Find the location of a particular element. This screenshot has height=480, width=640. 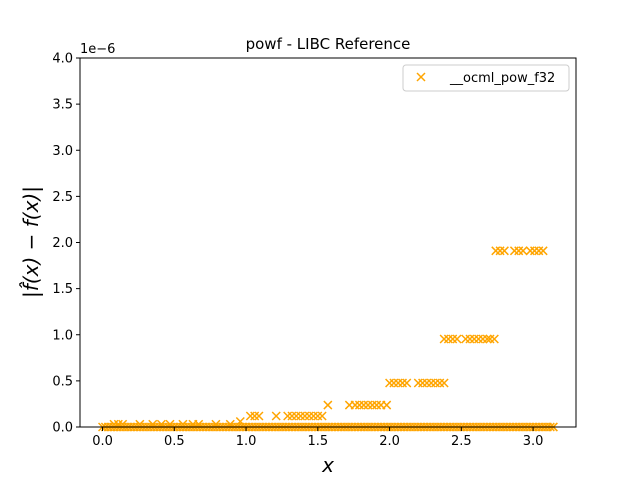

y-axis-label: |f̂(x) − f(x)| is located at coordinates (31, 242).